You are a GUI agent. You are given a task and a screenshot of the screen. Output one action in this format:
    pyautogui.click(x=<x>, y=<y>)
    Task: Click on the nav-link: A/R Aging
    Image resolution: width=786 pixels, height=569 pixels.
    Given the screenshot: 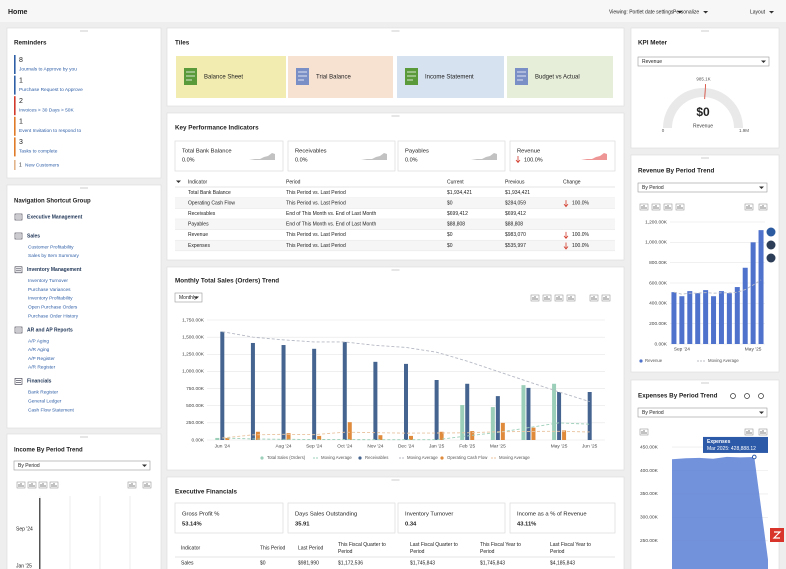 What is the action you would take?
    pyautogui.click(x=39, y=350)
    